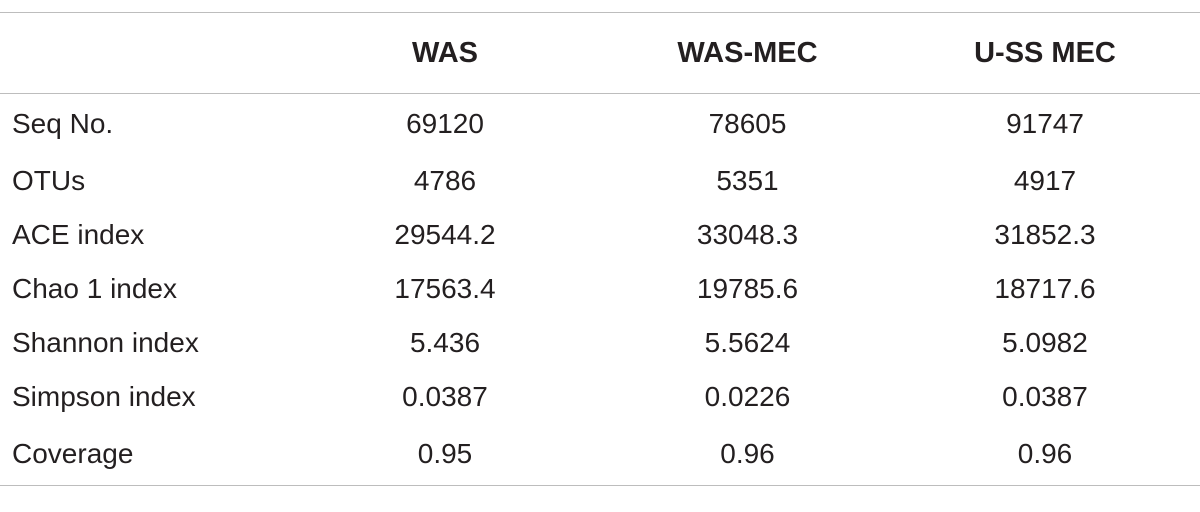  What do you see at coordinates (1045, 396) in the screenshot?
I see `cell-uss-mec: 0.0387` at bounding box center [1045, 396].